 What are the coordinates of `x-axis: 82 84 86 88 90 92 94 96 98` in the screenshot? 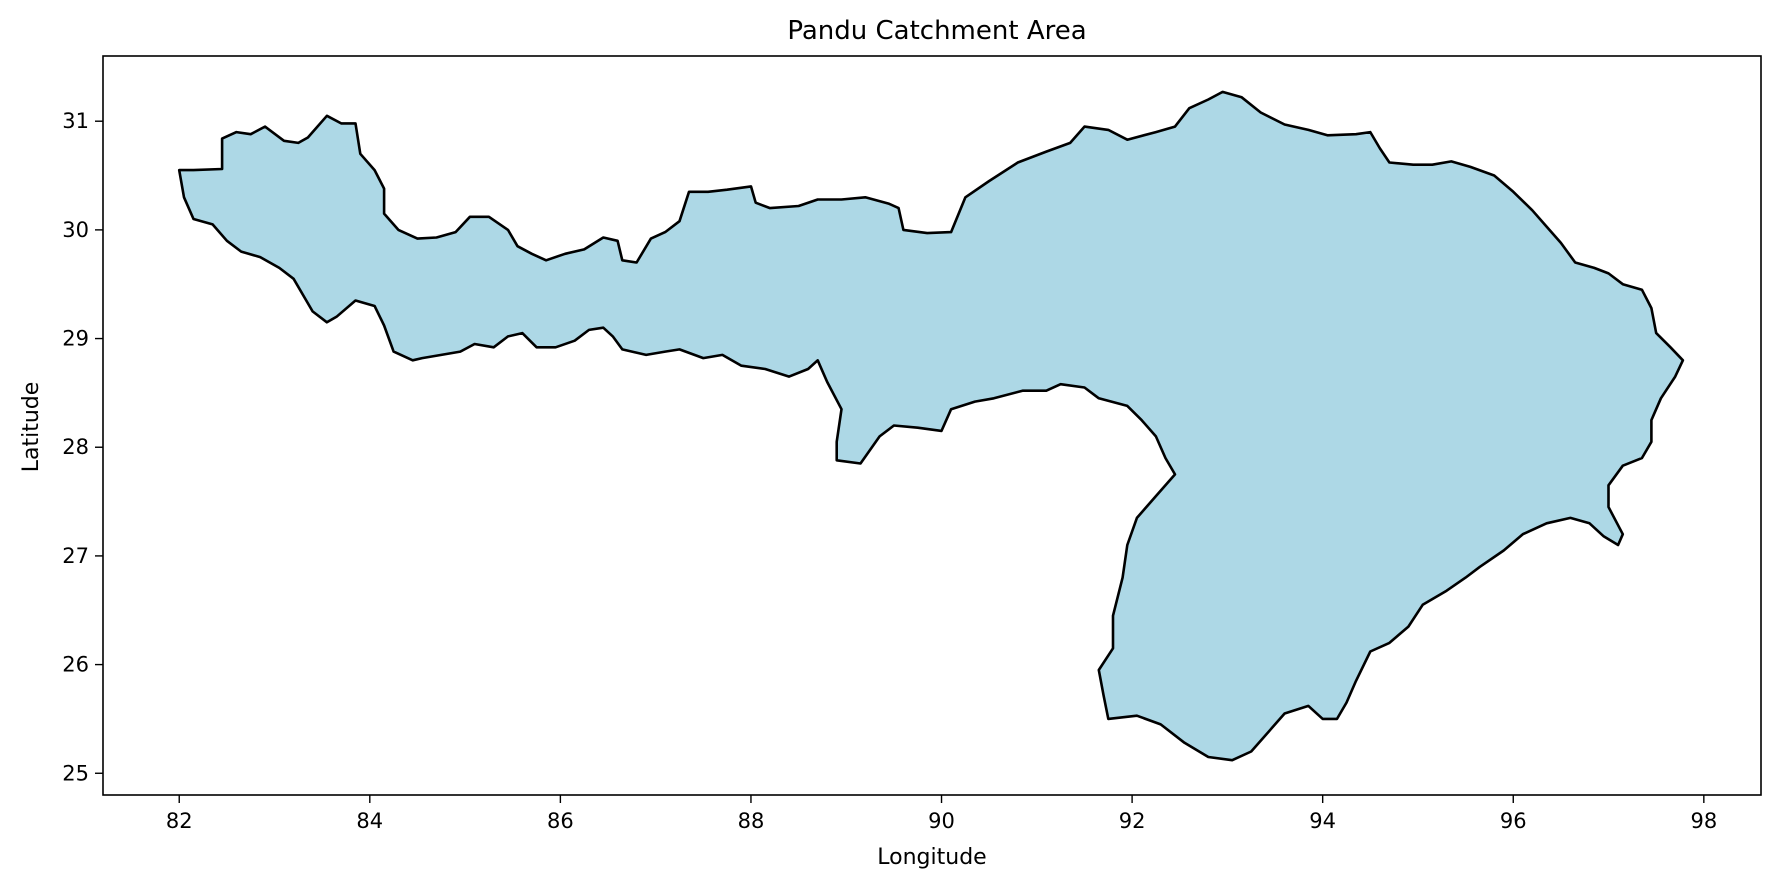 It's located at (941, 814).